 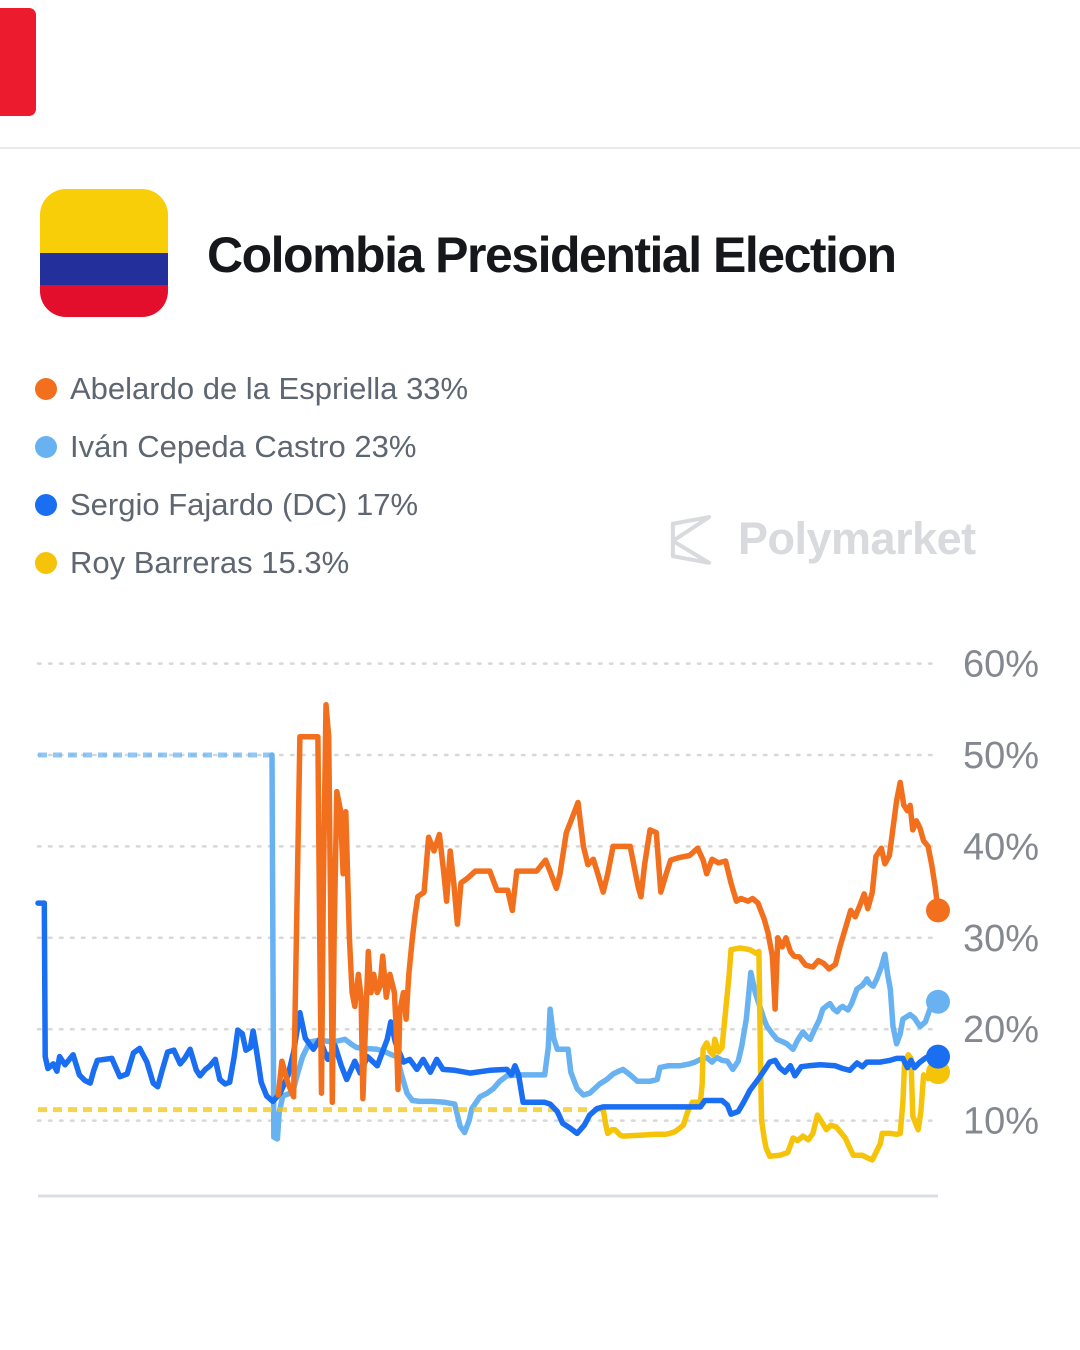 I want to click on flag-stripe-red, so click(x=104, y=301).